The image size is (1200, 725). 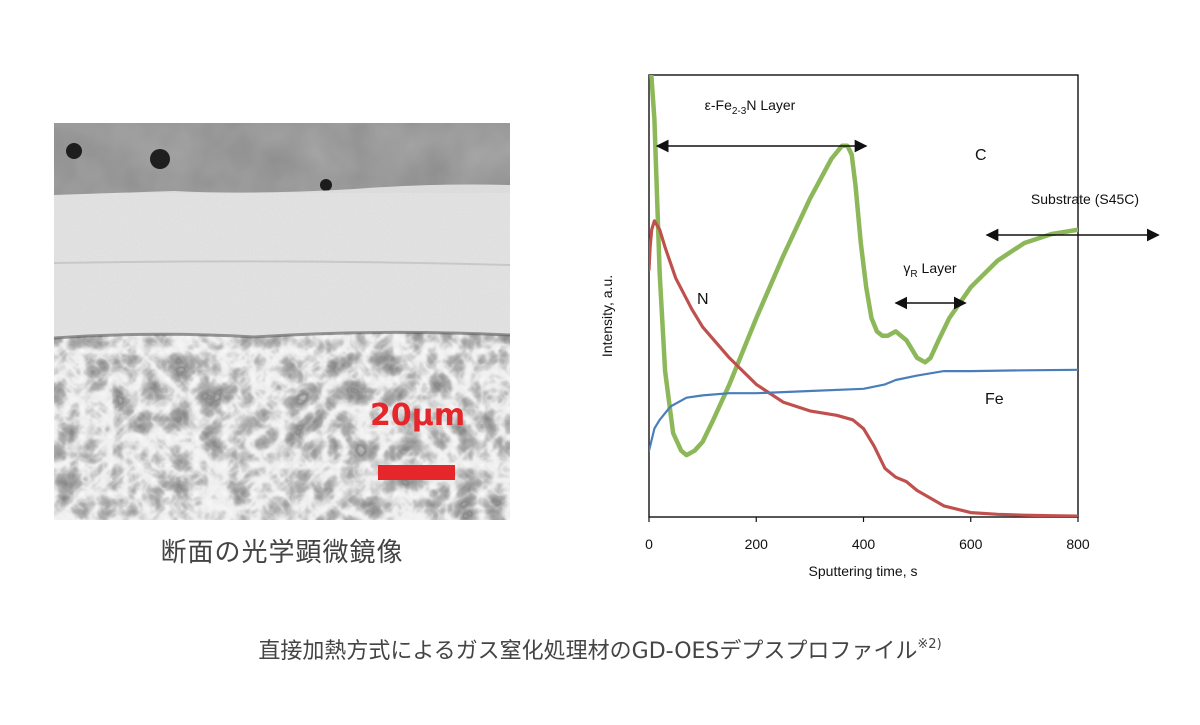 I want to click on x-axis-label: Sputtering time, s, so click(x=863, y=571).